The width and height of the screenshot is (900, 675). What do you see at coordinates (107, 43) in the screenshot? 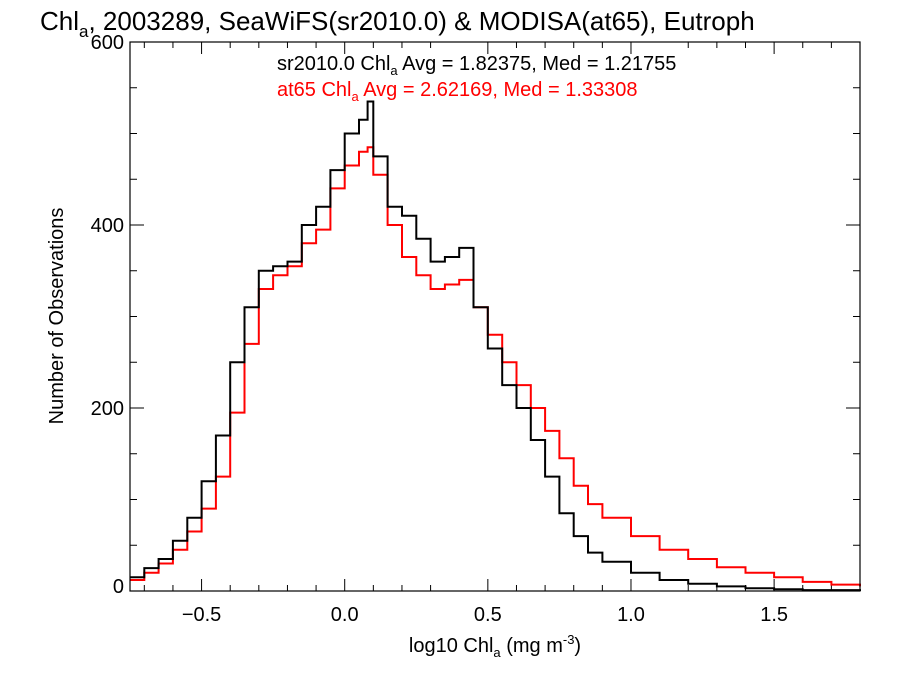
I see `y-tick-label: 600` at bounding box center [107, 43].